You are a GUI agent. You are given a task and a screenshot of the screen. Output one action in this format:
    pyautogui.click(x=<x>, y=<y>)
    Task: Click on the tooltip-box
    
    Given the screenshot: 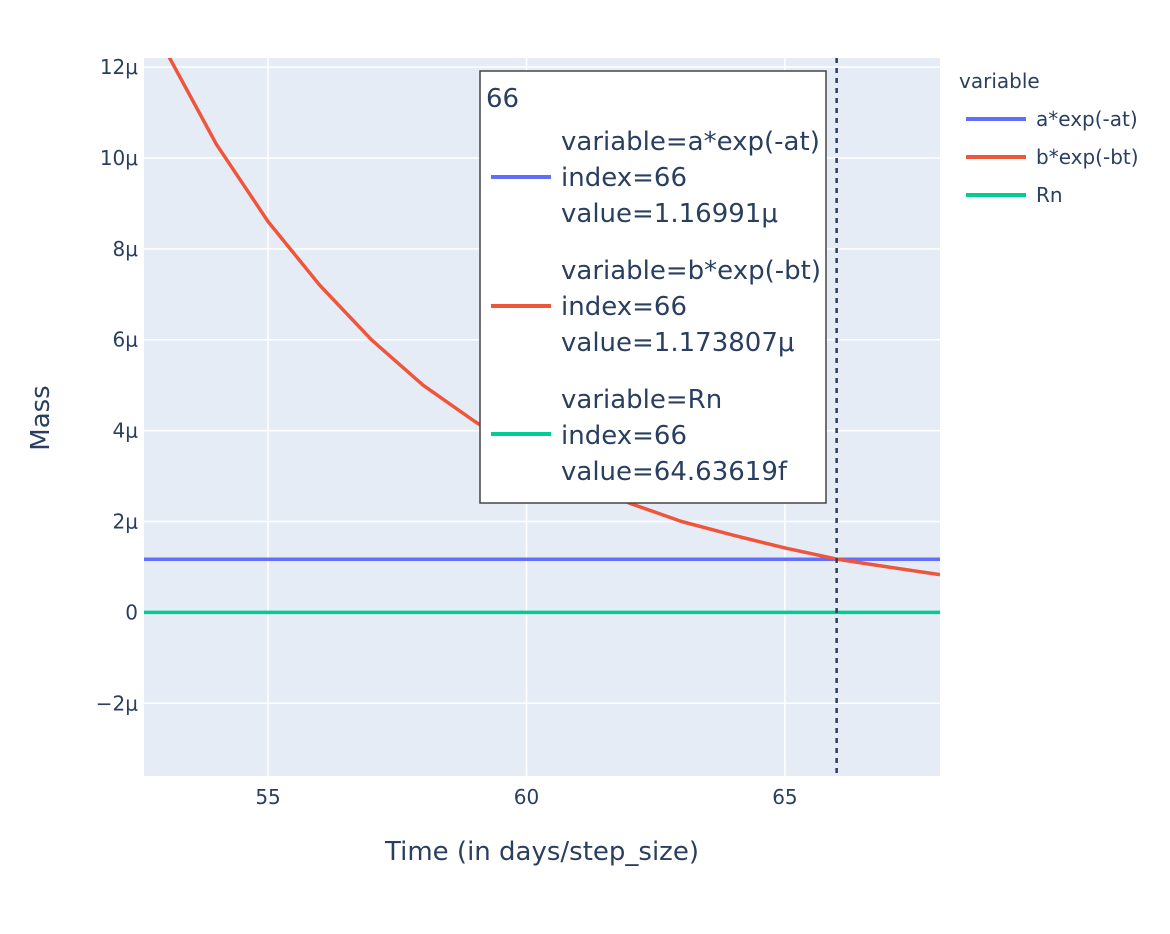 What is the action you would take?
    pyautogui.click(x=653, y=287)
    